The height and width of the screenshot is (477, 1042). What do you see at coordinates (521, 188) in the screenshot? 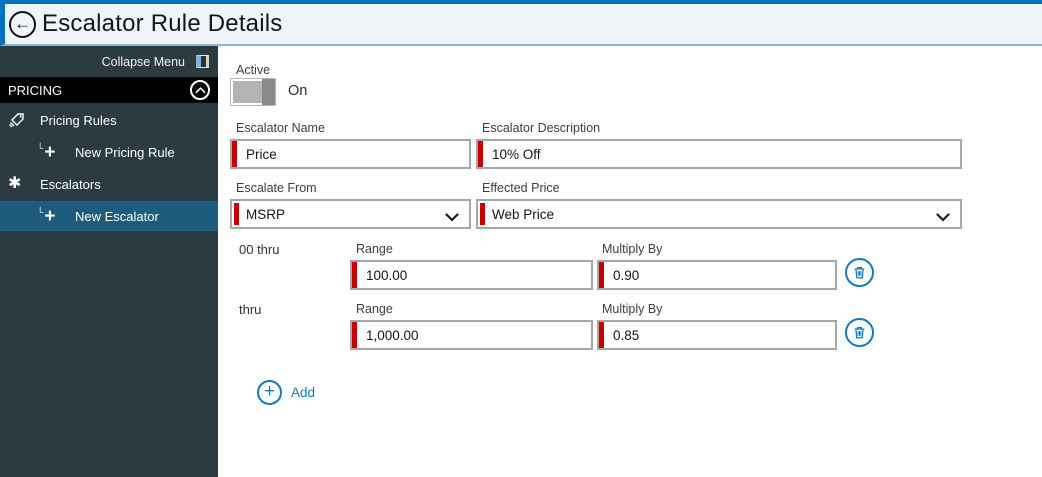
I see `effected-price-label: Effected Price` at bounding box center [521, 188].